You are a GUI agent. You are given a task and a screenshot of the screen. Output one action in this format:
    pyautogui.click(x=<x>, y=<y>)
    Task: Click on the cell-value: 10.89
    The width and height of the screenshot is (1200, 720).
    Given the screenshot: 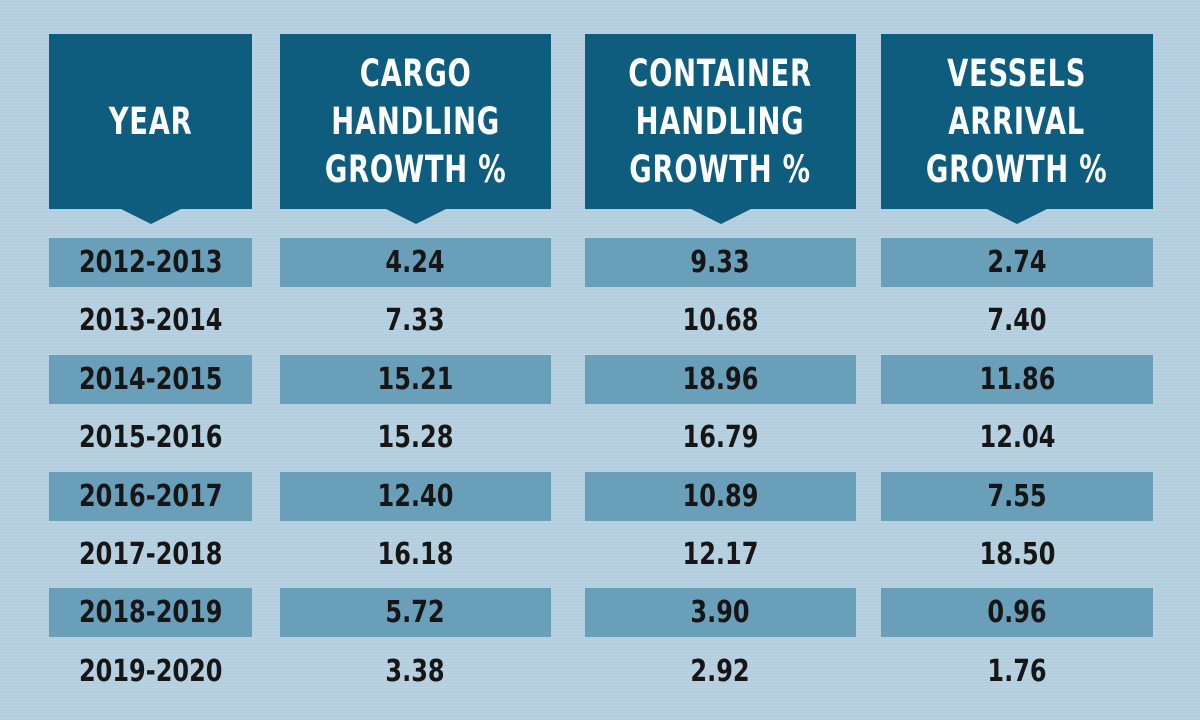 What is the action you would take?
    pyautogui.click(x=720, y=496)
    